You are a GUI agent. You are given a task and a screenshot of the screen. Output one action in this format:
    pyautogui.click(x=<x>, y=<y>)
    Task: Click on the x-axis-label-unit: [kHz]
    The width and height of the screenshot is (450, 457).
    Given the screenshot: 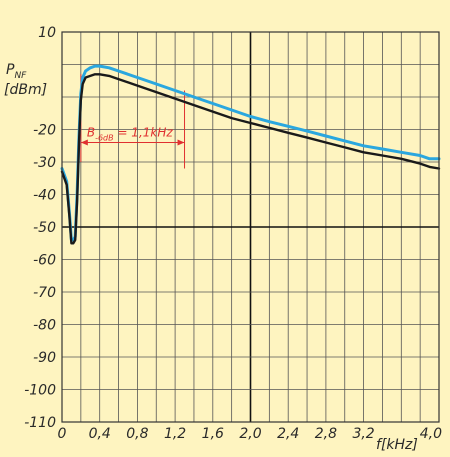 What is the action you would take?
    pyautogui.click(x=399, y=445)
    